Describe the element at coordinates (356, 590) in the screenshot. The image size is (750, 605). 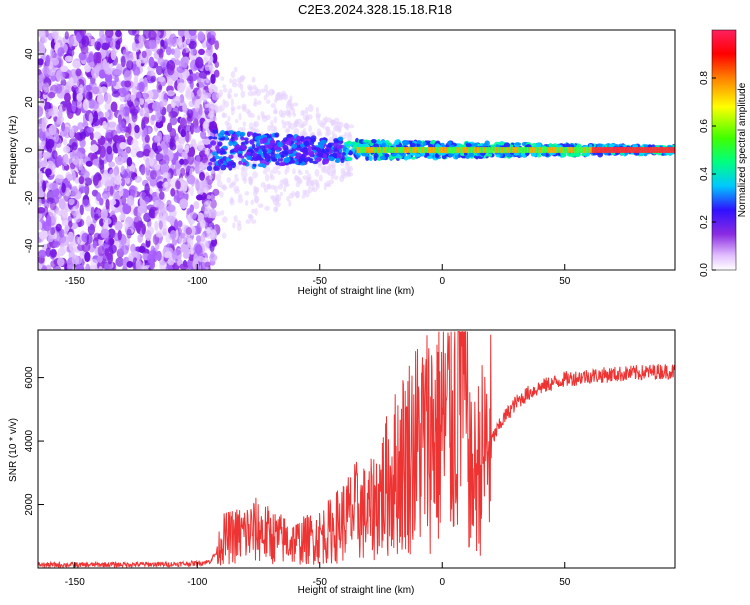
I see `snr-x-label: Height of straight line (km)` at that location.